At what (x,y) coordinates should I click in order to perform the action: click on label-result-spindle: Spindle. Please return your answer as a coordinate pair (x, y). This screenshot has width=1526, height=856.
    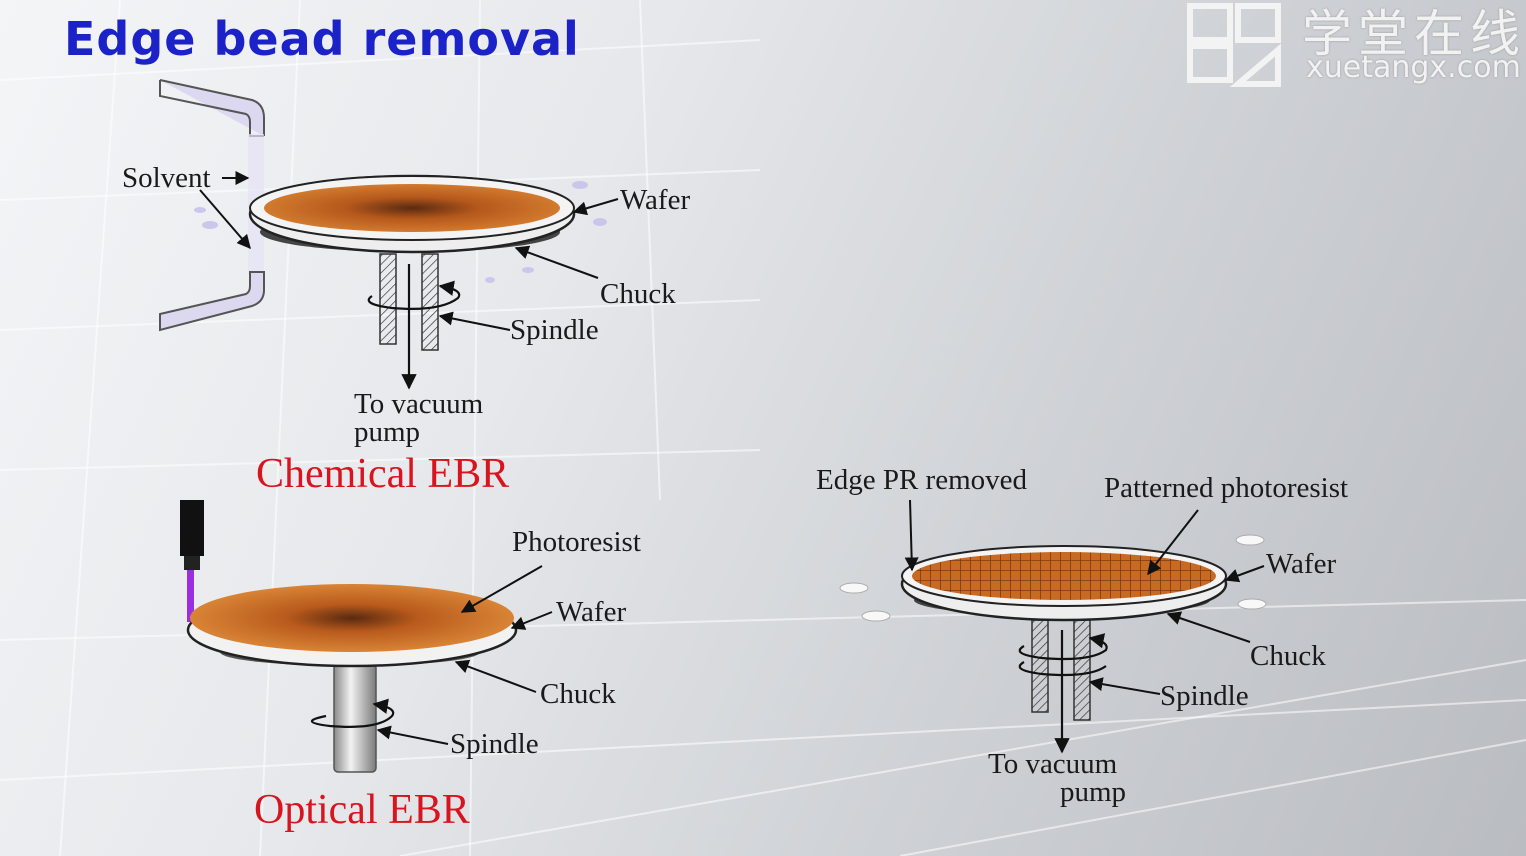
    Looking at the image, I should click on (1204, 696).